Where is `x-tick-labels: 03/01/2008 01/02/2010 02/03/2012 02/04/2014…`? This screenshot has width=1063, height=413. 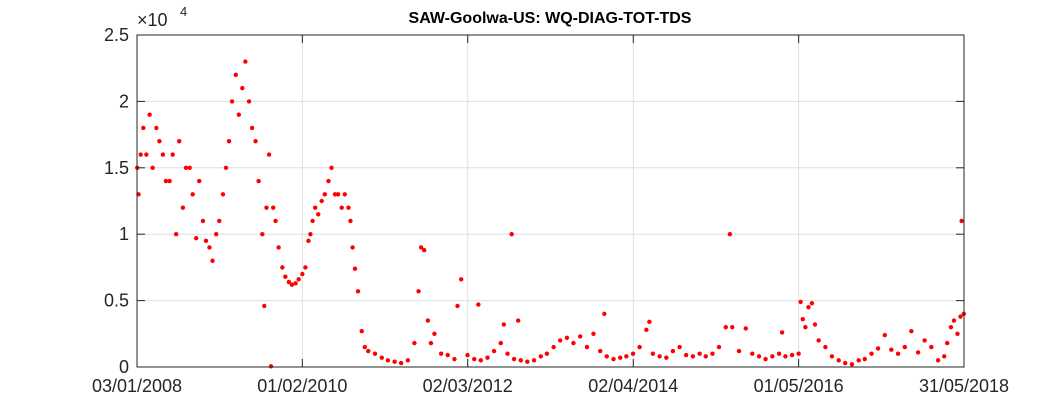
x-tick-labels: 03/01/2008 01/02/2010 02/03/2012 02/04/2014… is located at coordinates (550, 386).